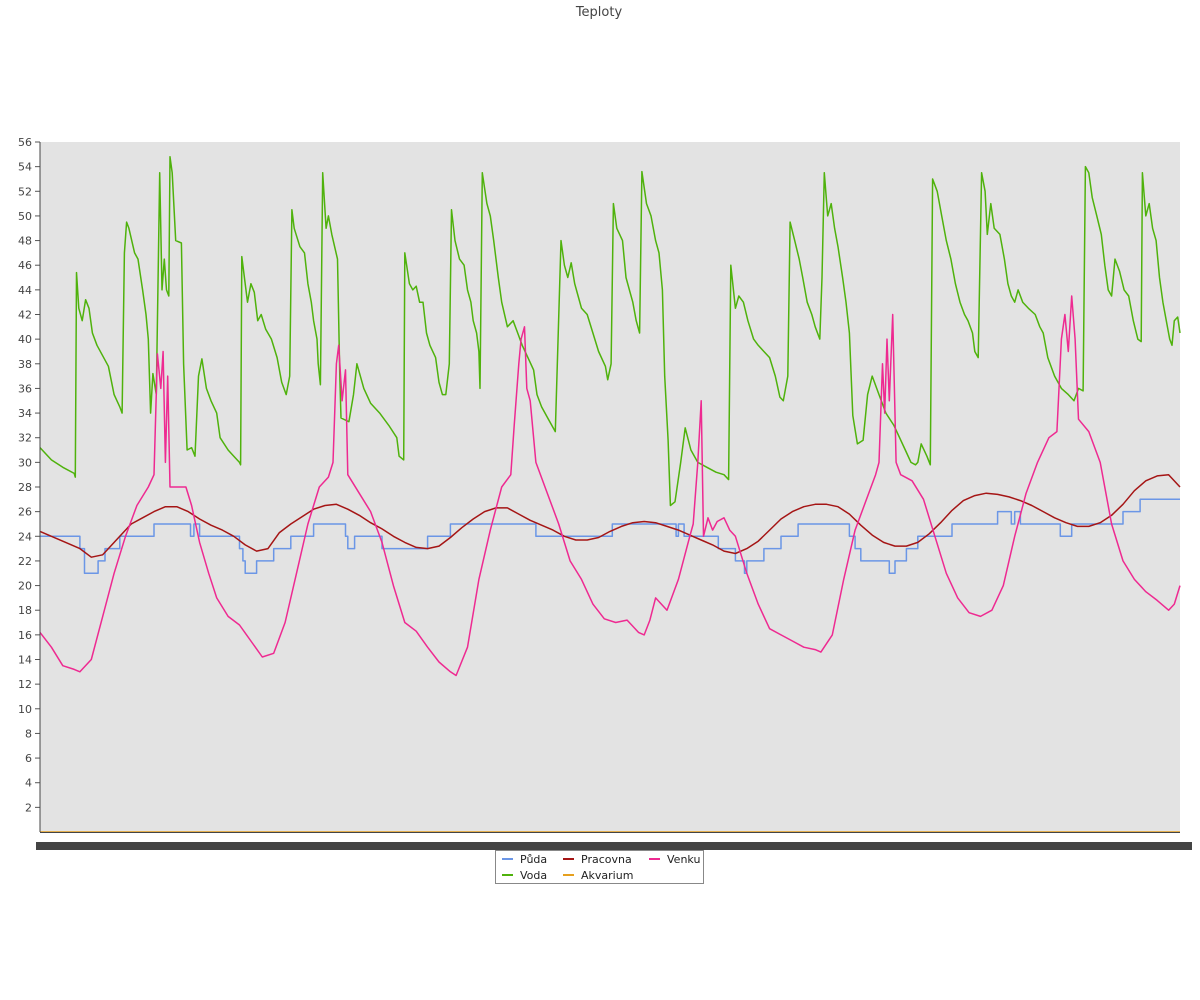  Describe the element at coordinates (25, 364) in the screenshot. I see `y-tick-label: 38` at that location.